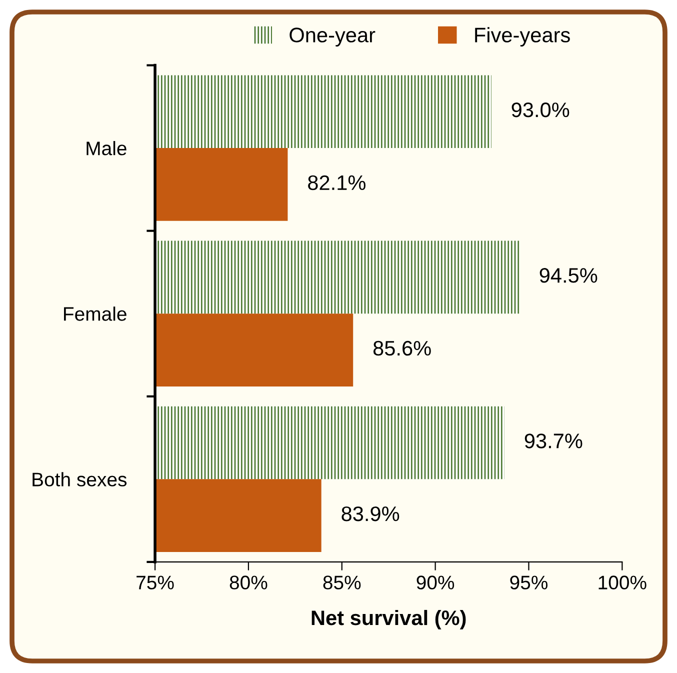 The width and height of the screenshot is (677, 673). Describe the element at coordinates (95, 313) in the screenshot. I see `y-tick-label: Female` at that location.